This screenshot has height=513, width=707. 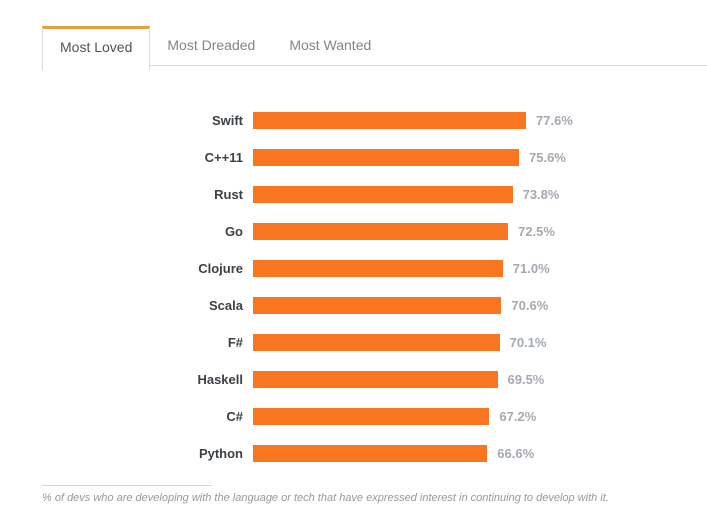 I want to click on chart-row: C# 67.2%, so click(x=374, y=416).